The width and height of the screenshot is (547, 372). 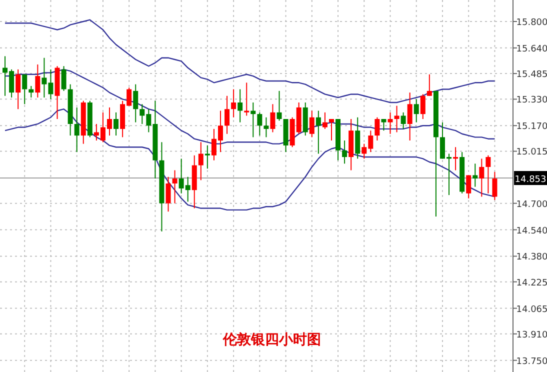 What do you see at coordinates (531, 205) in the screenshot?
I see `y-tick-label: 14.700` at bounding box center [531, 205].